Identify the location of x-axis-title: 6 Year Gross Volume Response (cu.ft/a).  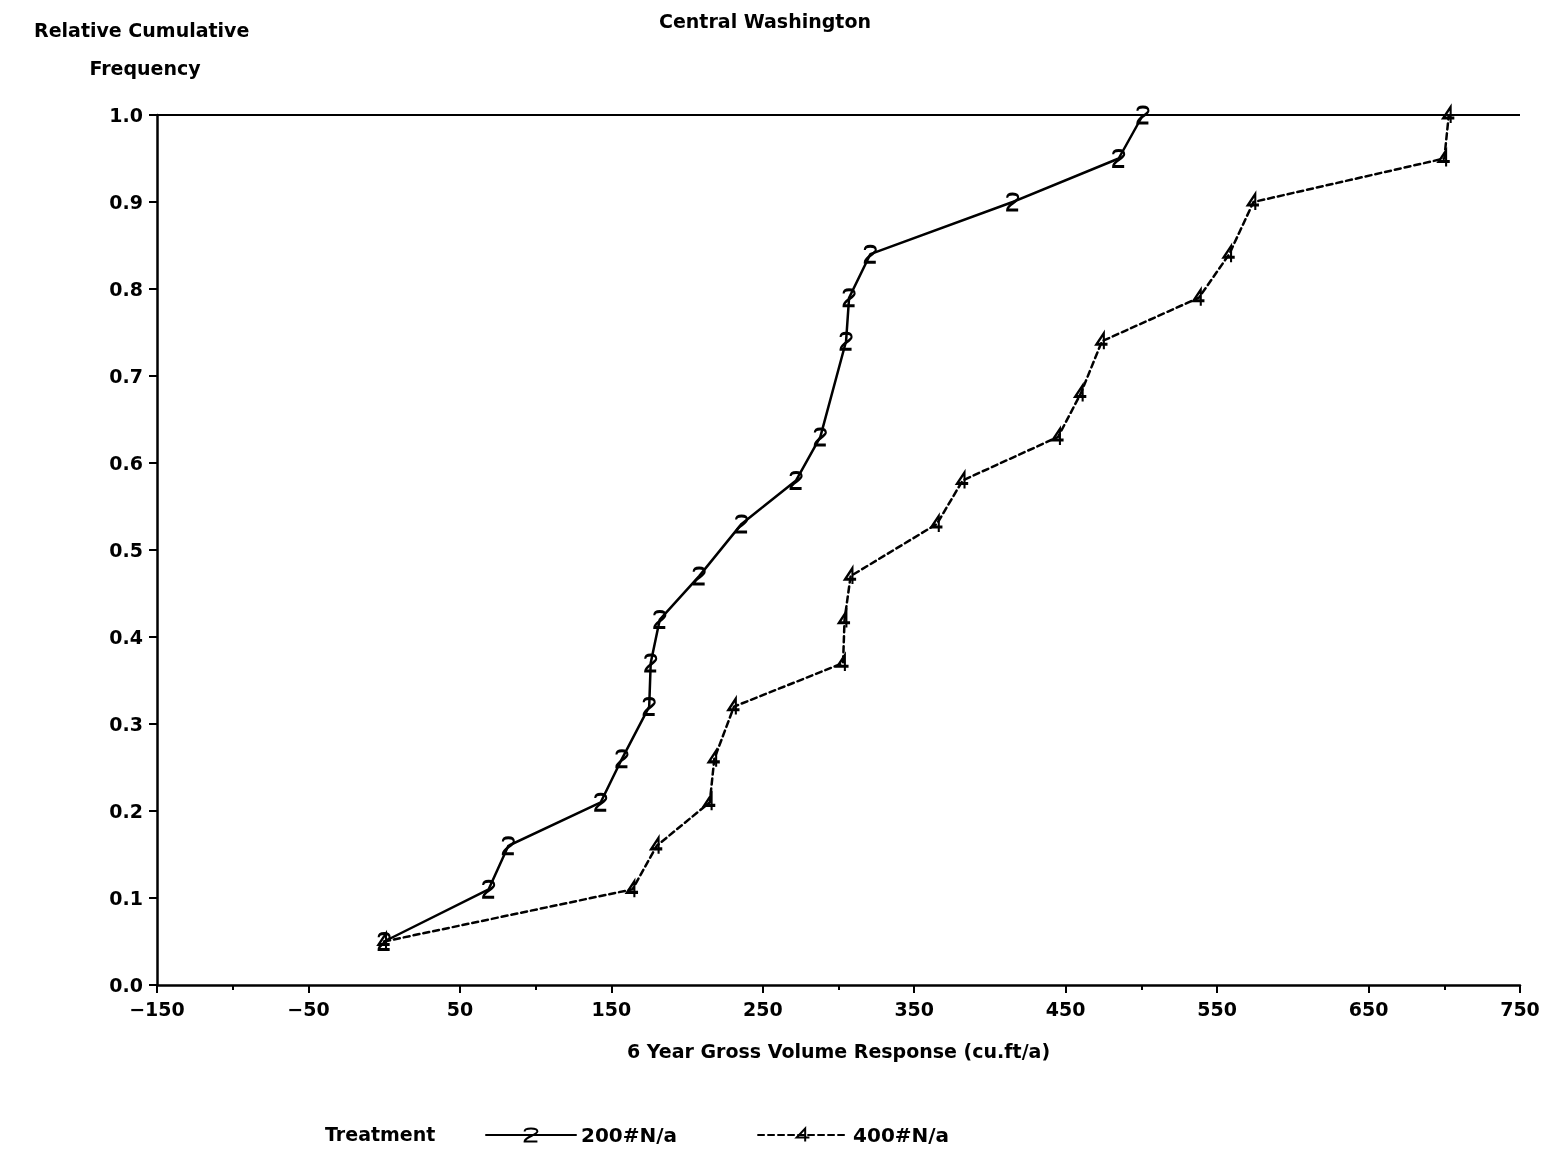
(838, 1050).